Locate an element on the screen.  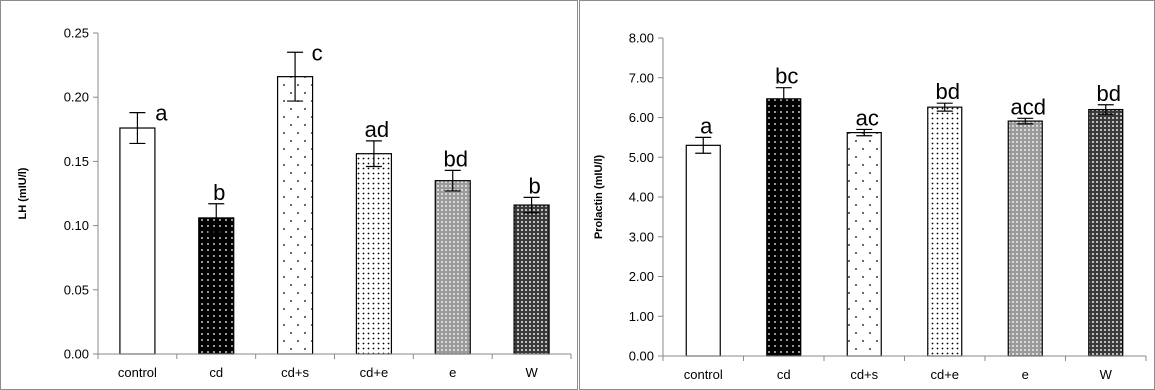
significance-label-cd+s: c is located at coordinates (317, 52).